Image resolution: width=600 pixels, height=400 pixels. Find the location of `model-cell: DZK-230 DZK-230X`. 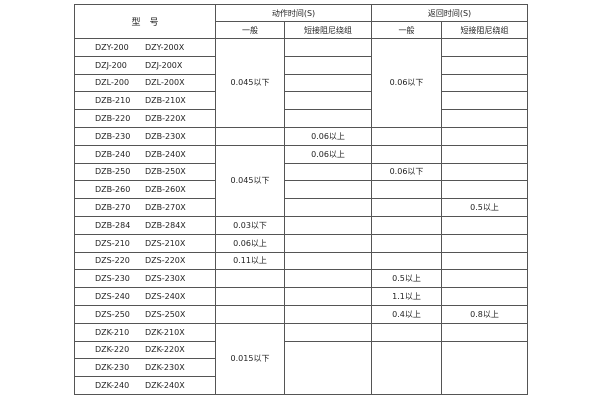

model-cell: DZK-230 DZK-230X is located at coordinates (145, 368).